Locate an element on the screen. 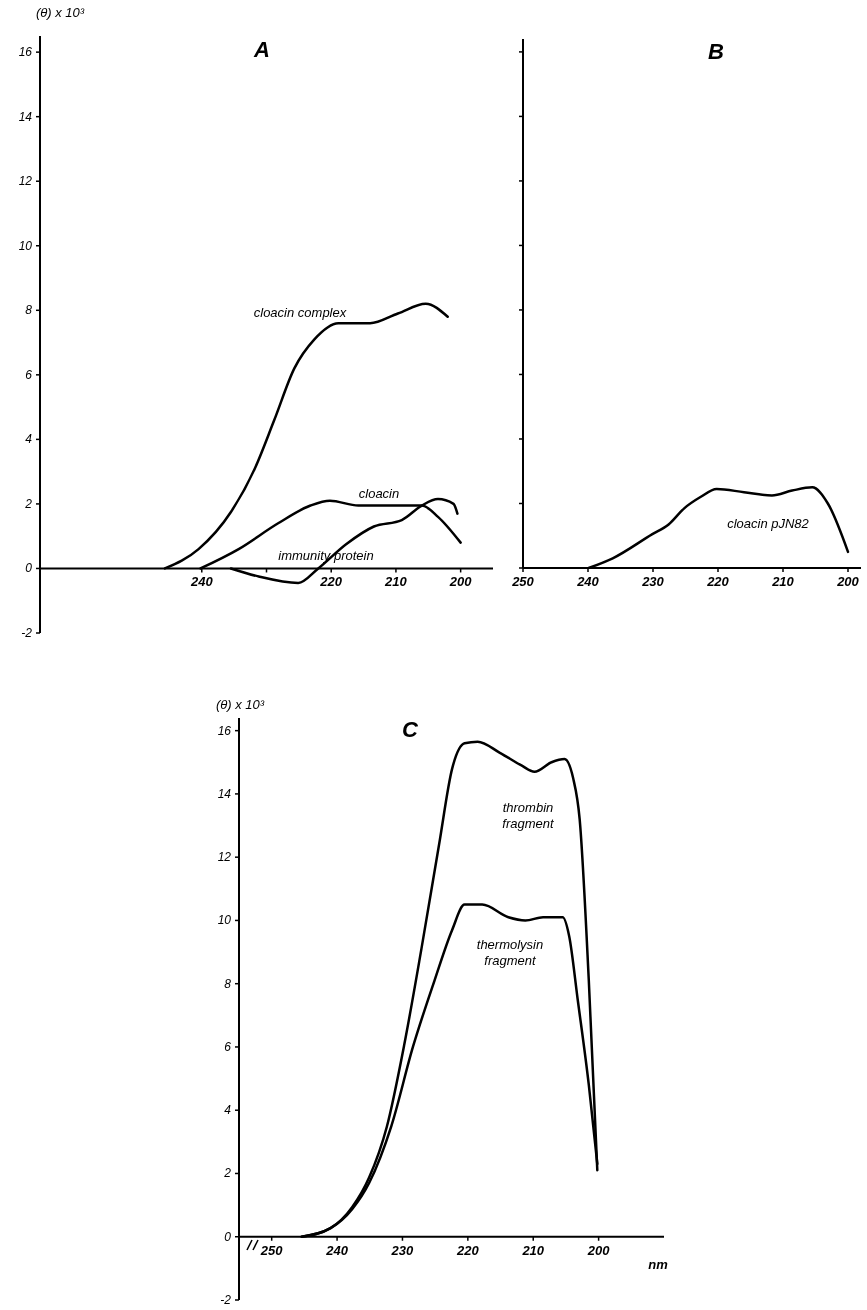 This screenshot has width=867, height=1310. series-label: cloacin is located at coordinates (379, 494).